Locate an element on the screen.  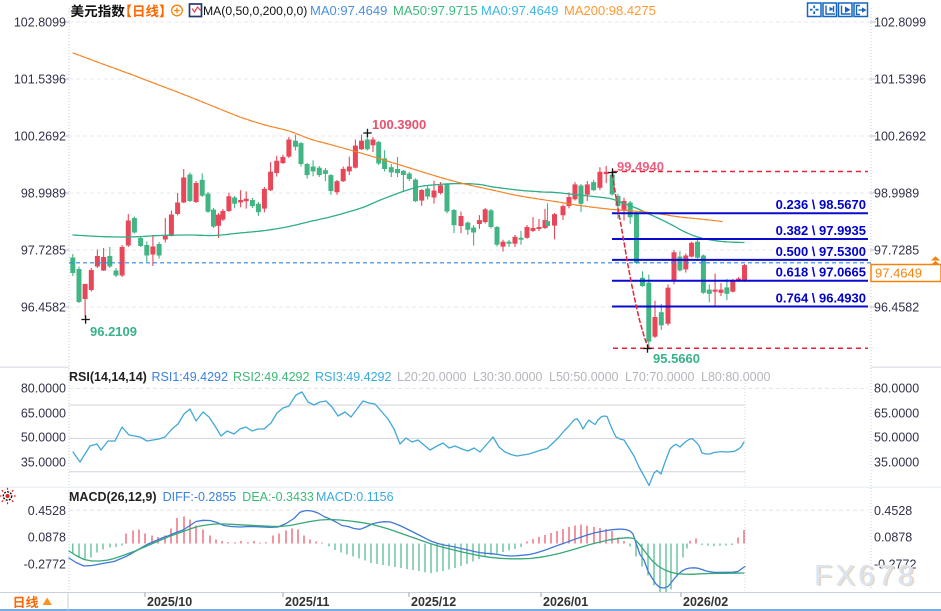
svg-text: 0.618 \ 97.0665 is located at coordinates (821, 272).